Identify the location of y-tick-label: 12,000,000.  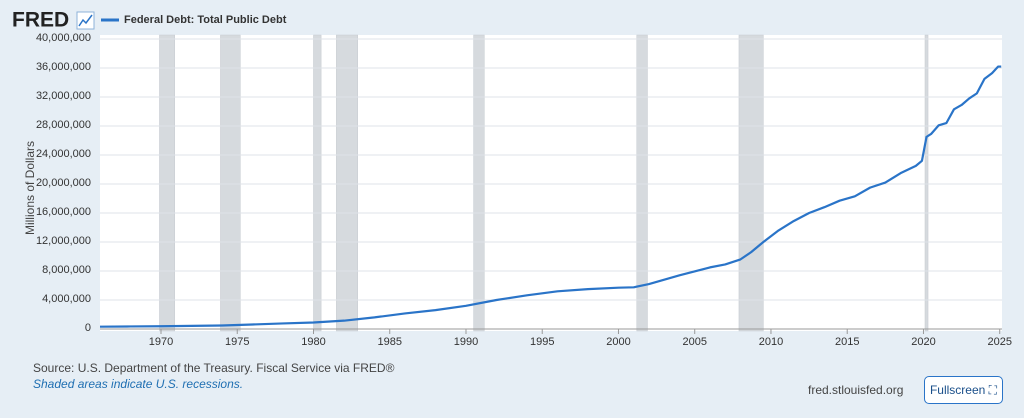
(63, 241).